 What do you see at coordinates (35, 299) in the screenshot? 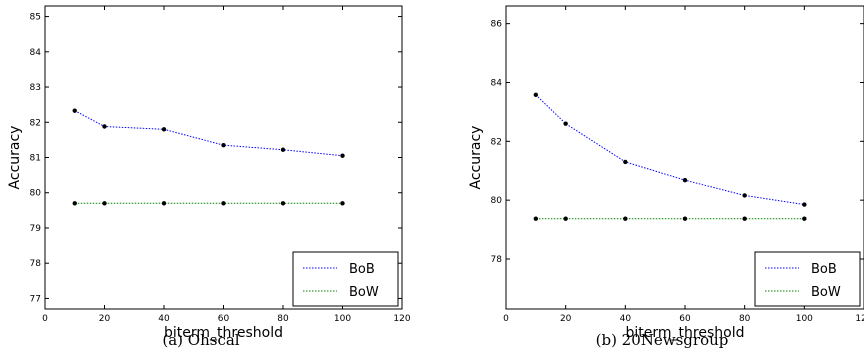
I see `y-tick-label: 77` at bounding box center [35, 299].